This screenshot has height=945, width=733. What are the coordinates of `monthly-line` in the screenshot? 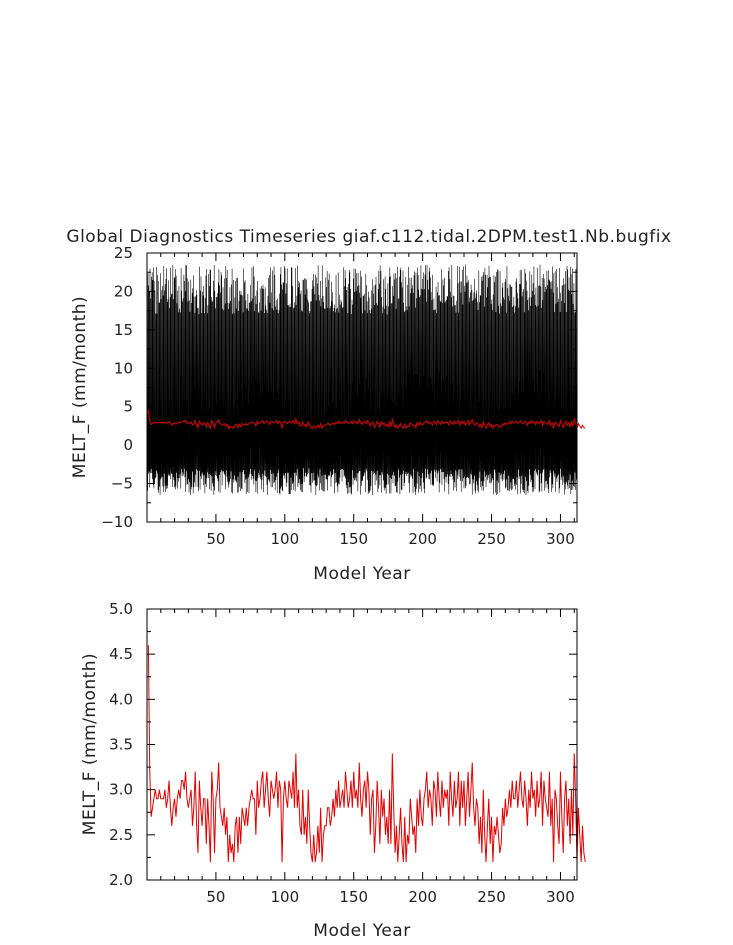 It's located at (362, 380).